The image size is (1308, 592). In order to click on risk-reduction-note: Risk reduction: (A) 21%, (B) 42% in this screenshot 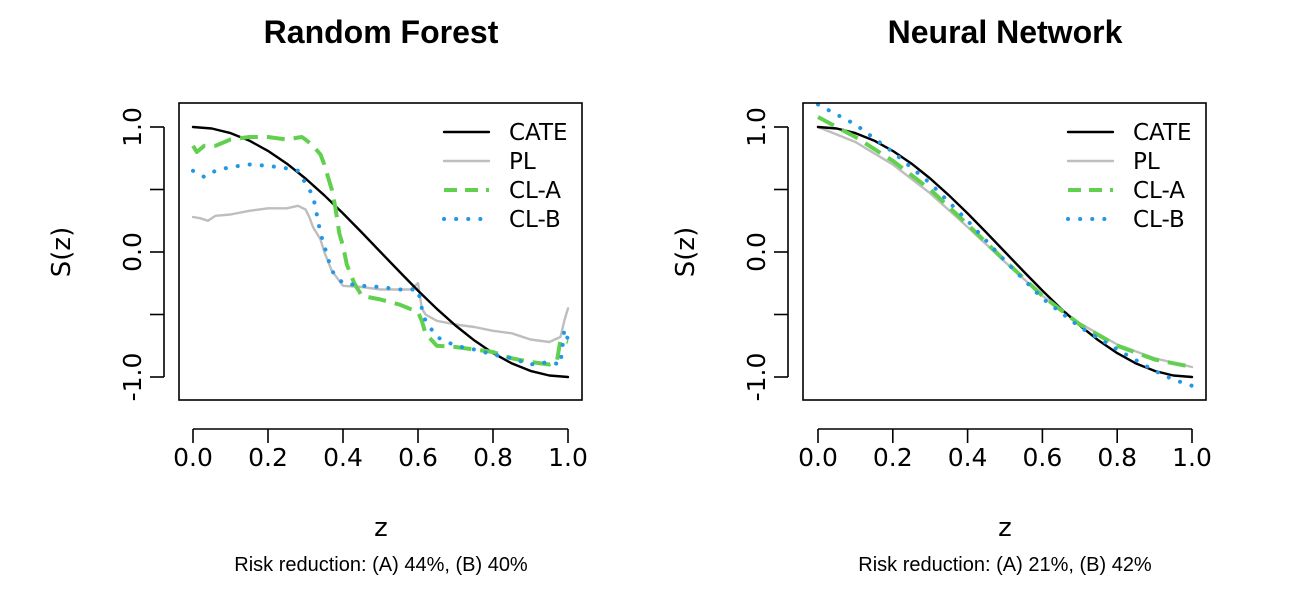, I will do `click(1005, 565)`.